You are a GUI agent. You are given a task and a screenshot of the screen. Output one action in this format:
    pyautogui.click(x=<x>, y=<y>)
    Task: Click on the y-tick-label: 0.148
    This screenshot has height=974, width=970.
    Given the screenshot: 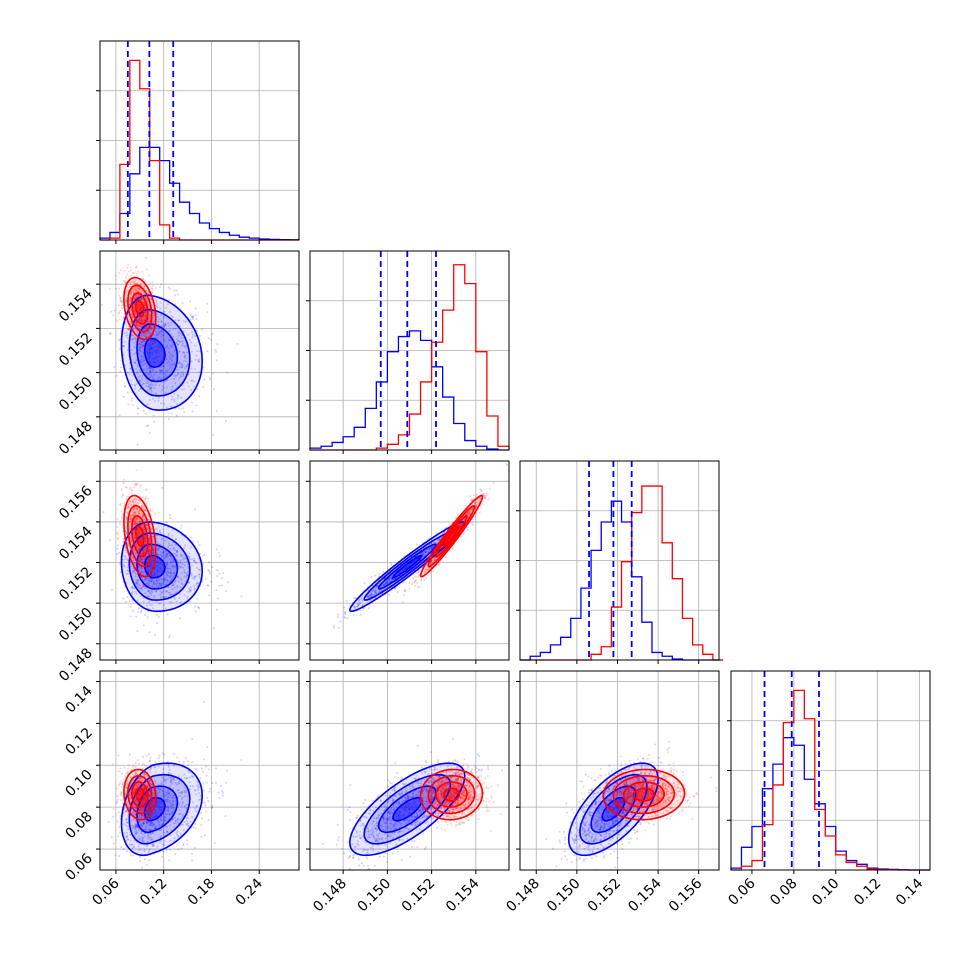 What is the action you would take?
    pyautogui.click(x=76, y=438)
    